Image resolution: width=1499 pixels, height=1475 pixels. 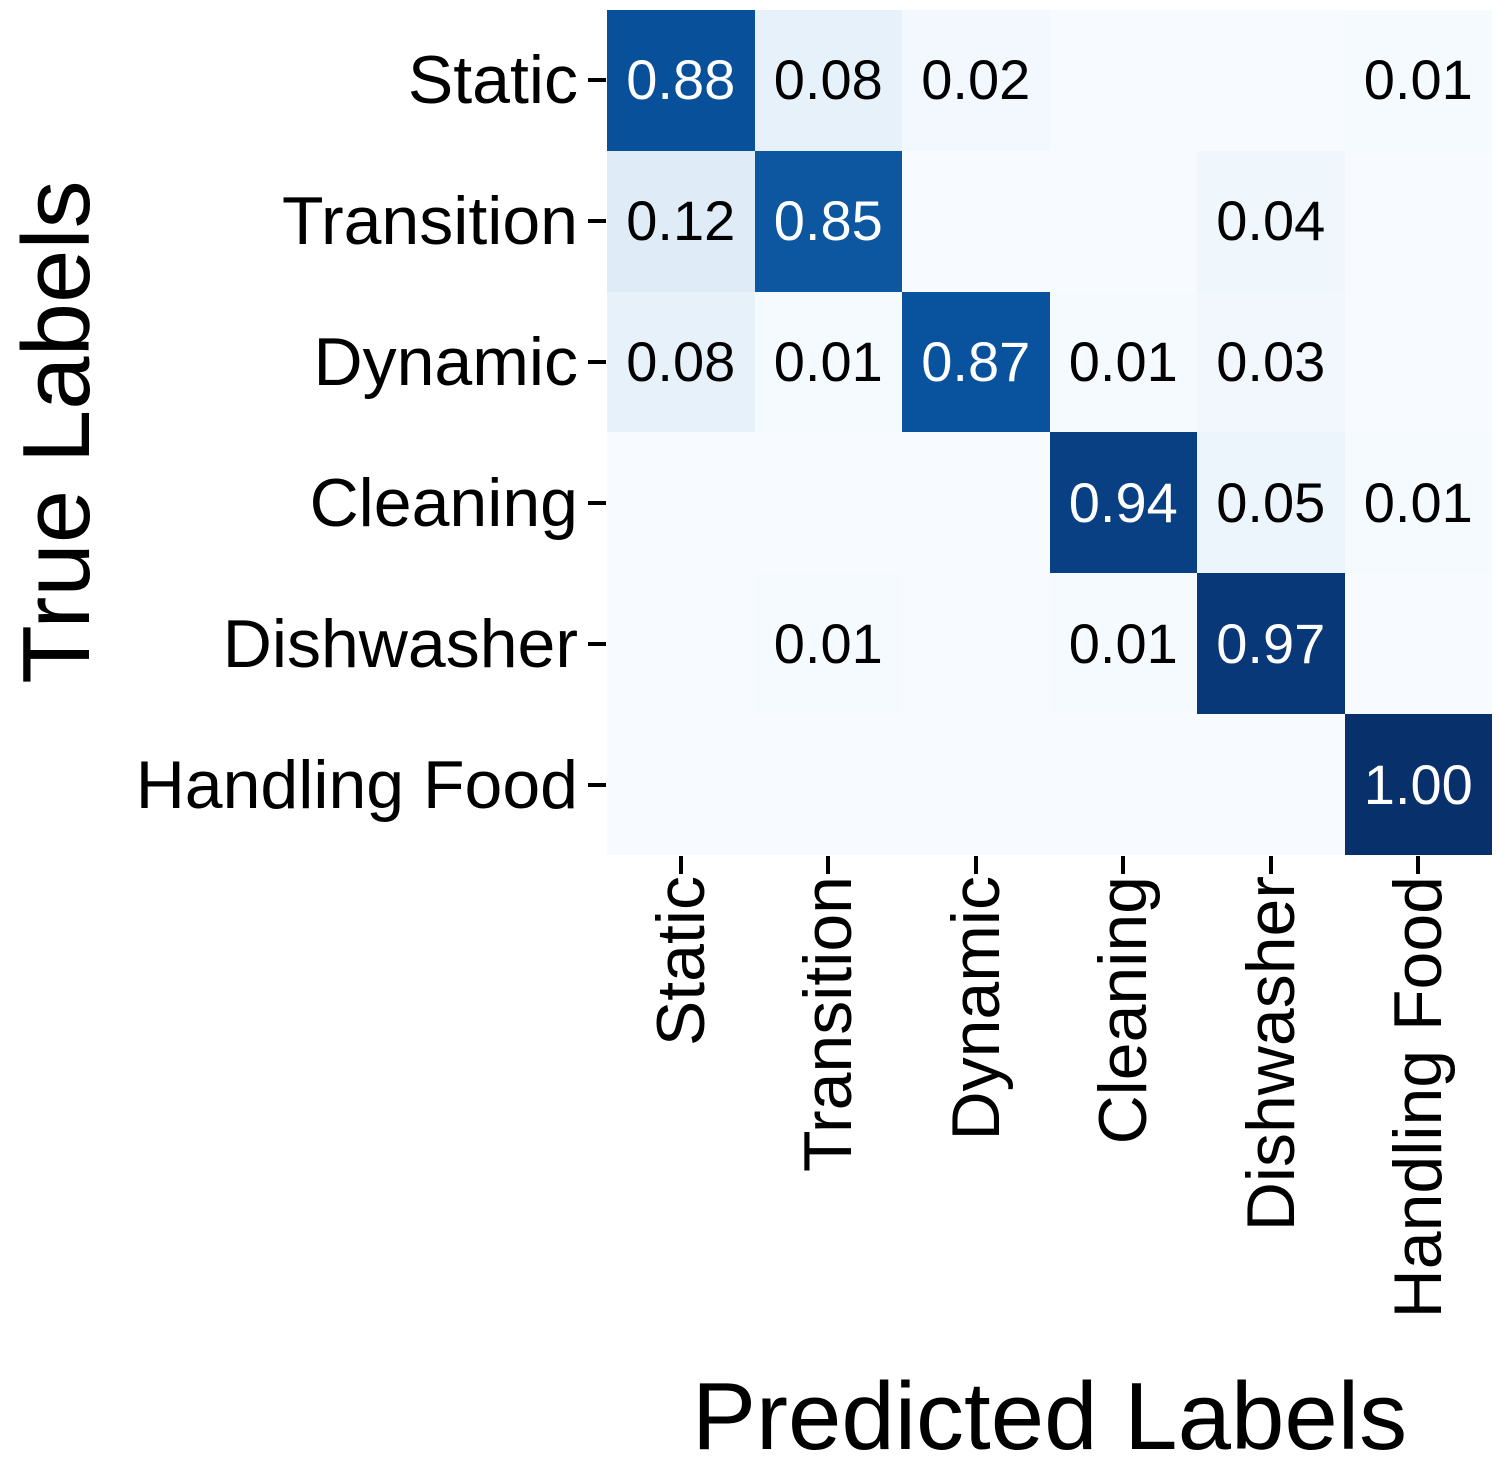 What do you see at coordinates (828, 784) in the screenshot?
I see `matrix-cell-handling-food-transition` at bounding box center [828, 784].